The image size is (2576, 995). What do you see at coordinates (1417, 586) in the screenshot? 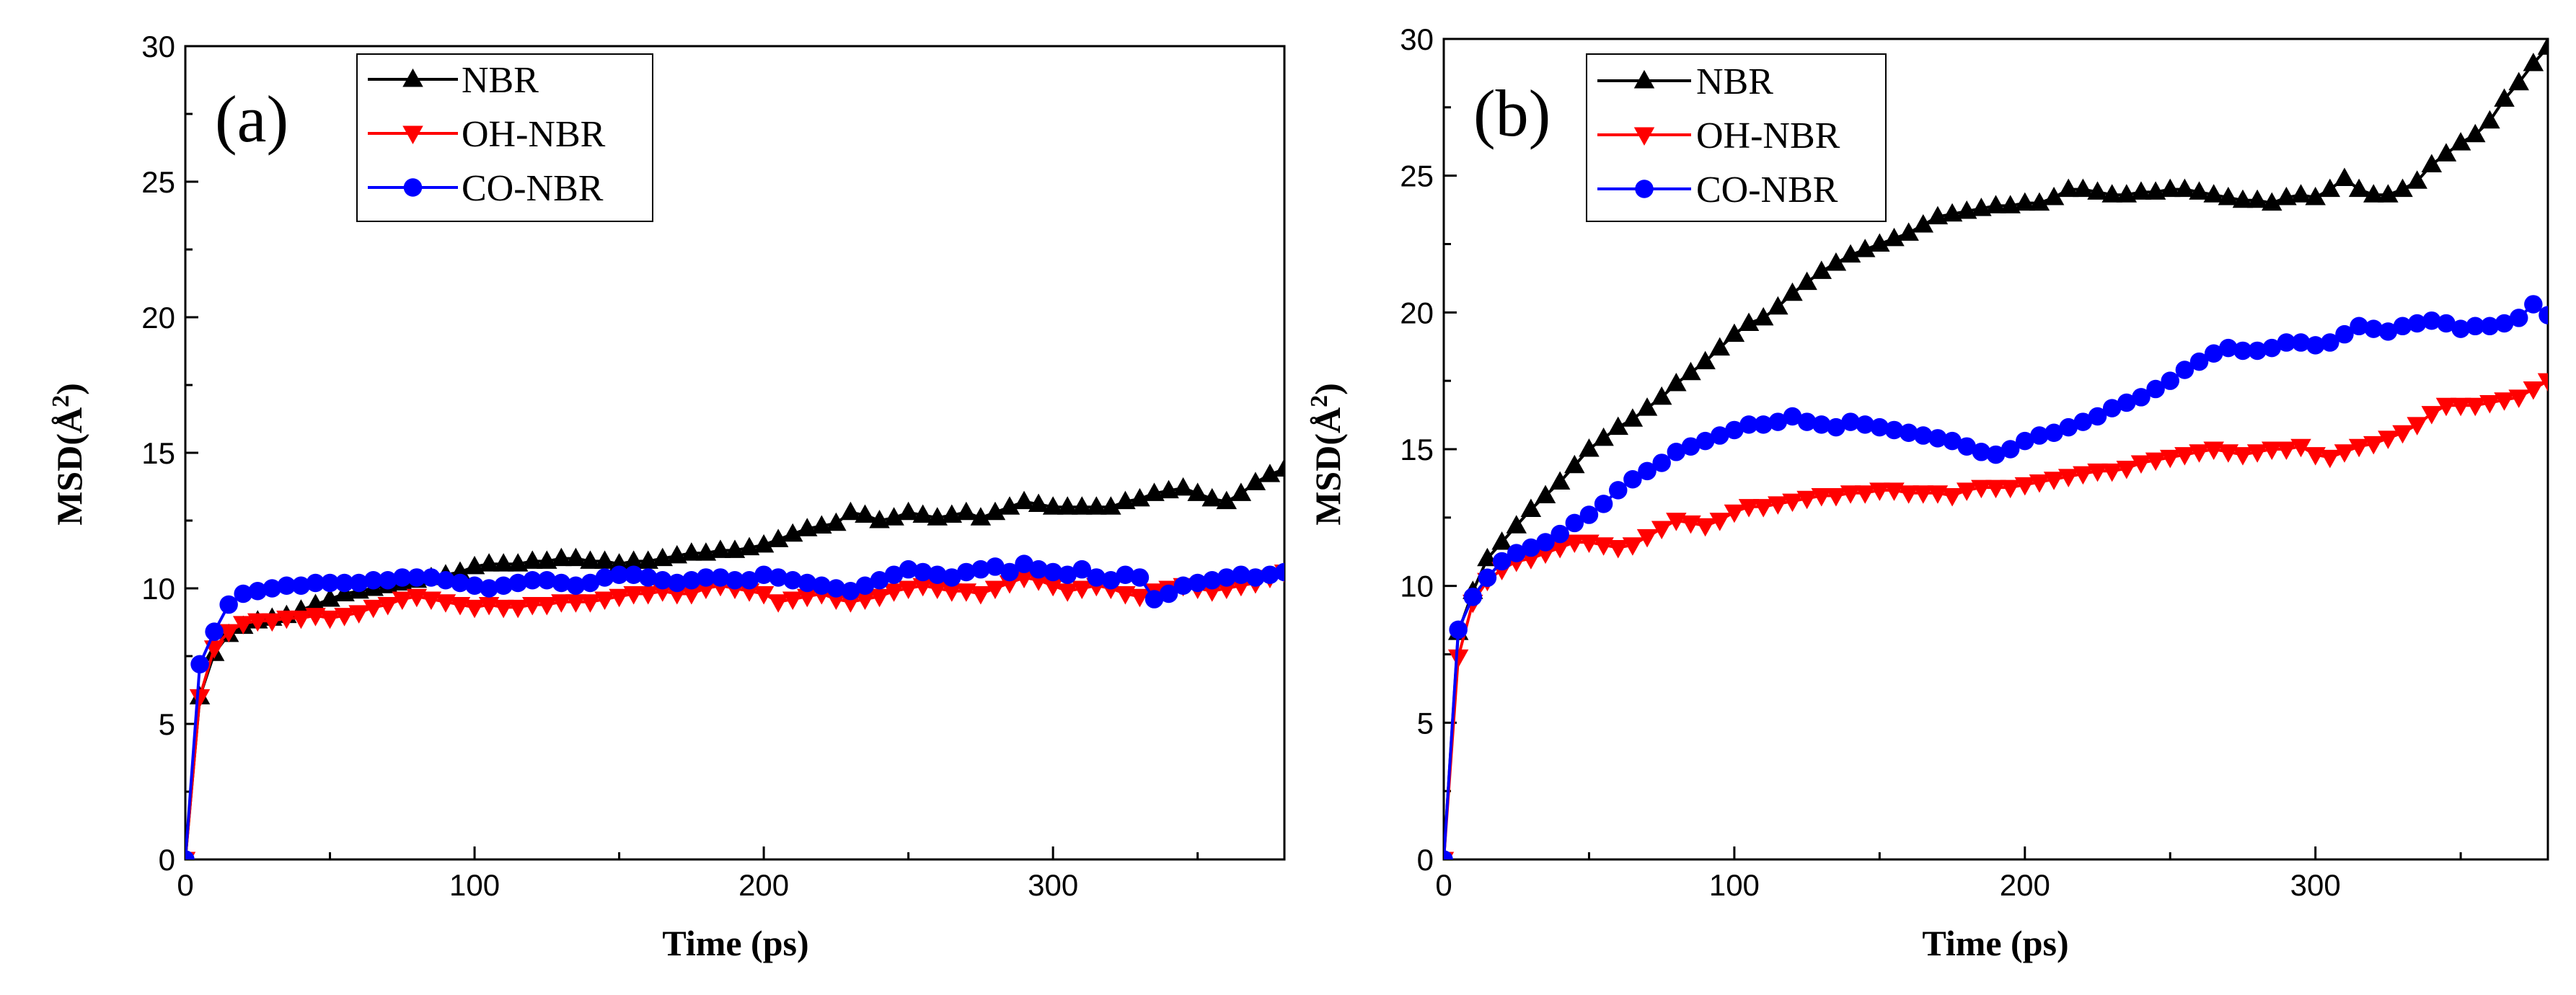
I see `y-tick-label: 10` at bounding box center [1417, 586].